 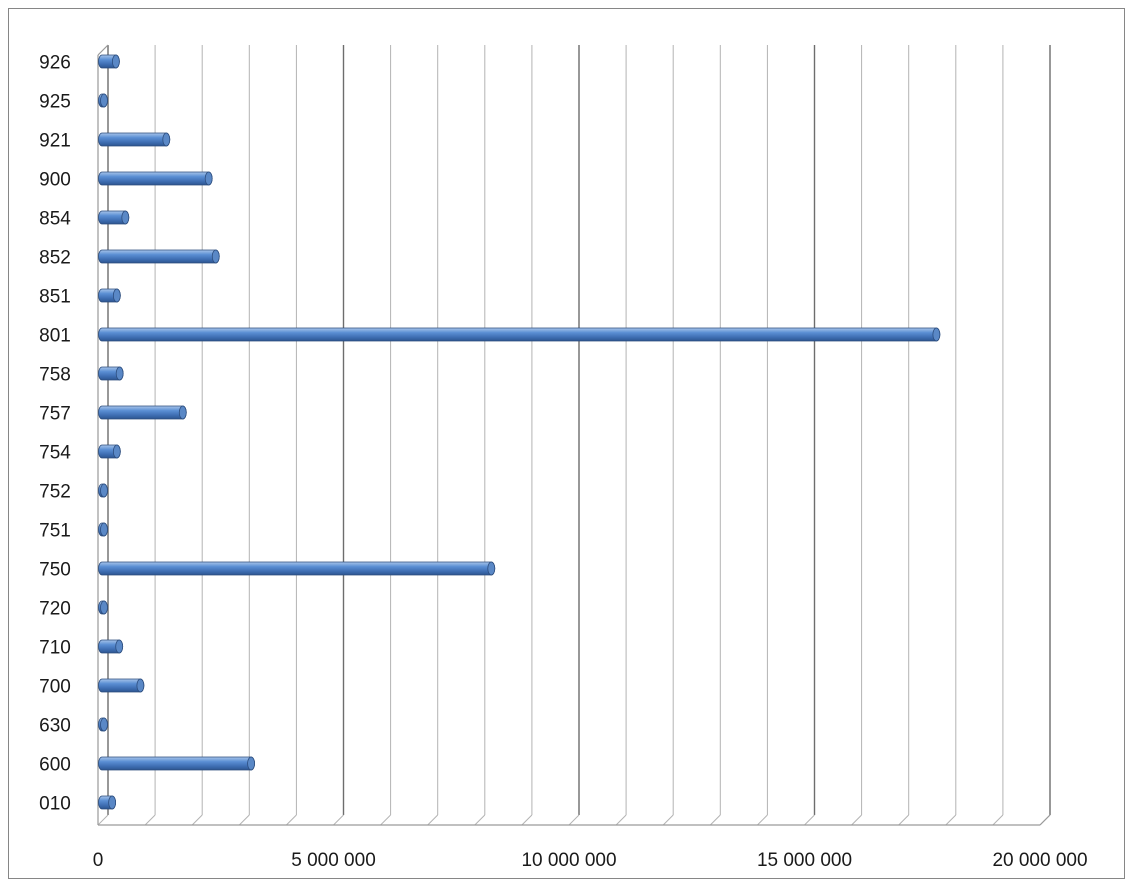 I want to click on y-tick-label: 801, so click(x=55, y=336).